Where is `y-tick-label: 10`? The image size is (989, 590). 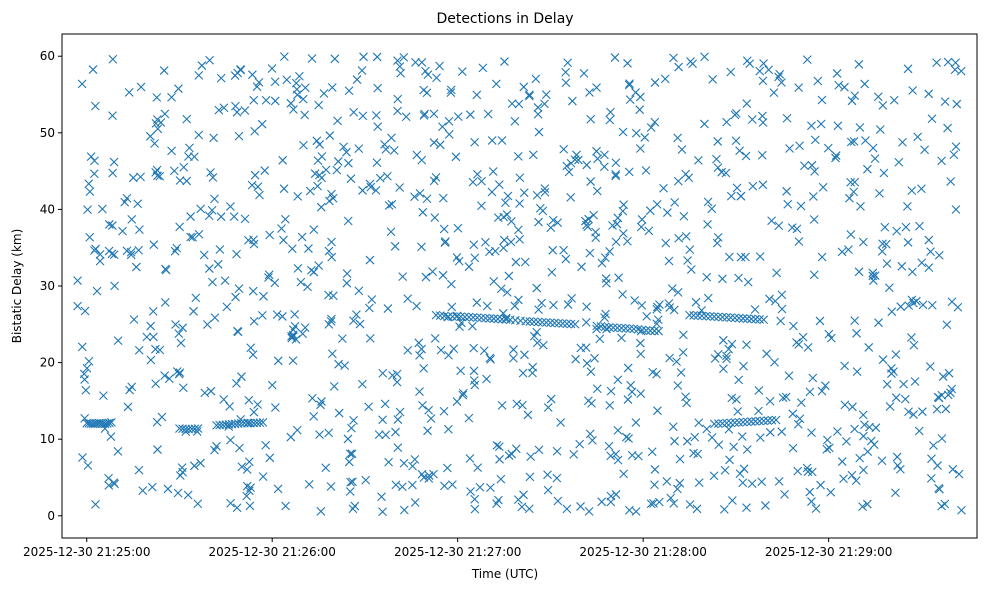 y-tick-label: 10 is located at coordinates (47, 439).